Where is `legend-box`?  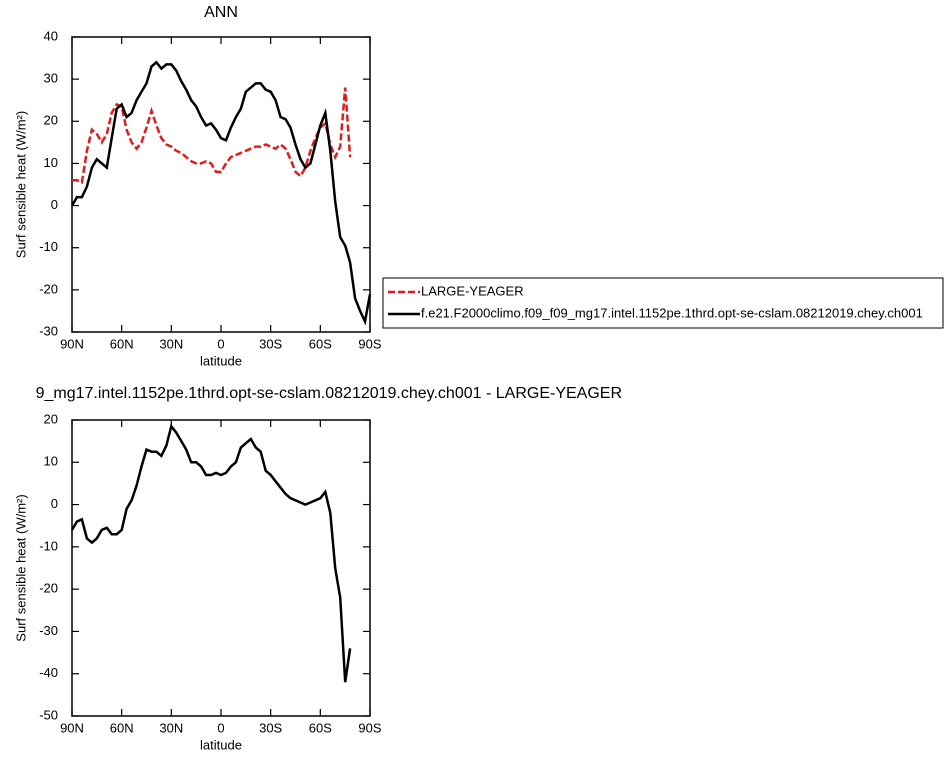
legend-box is located at coordinates (663, 303).